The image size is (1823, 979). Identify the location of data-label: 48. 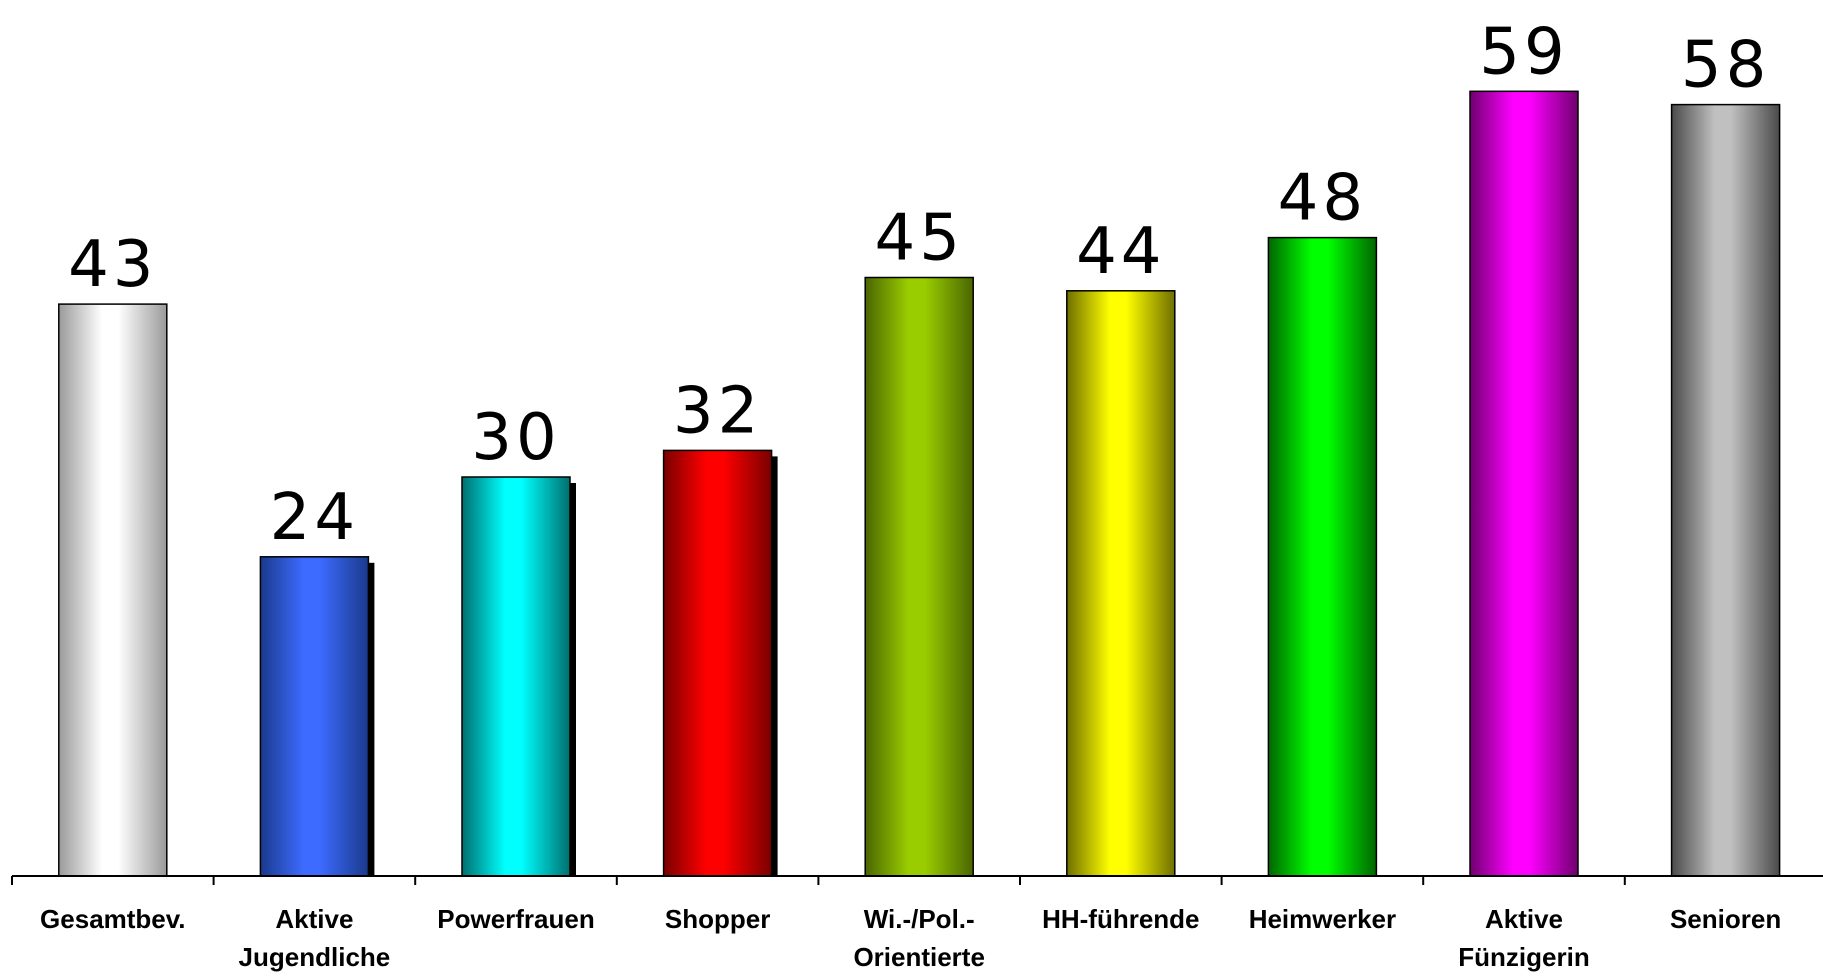
(1322, 199).